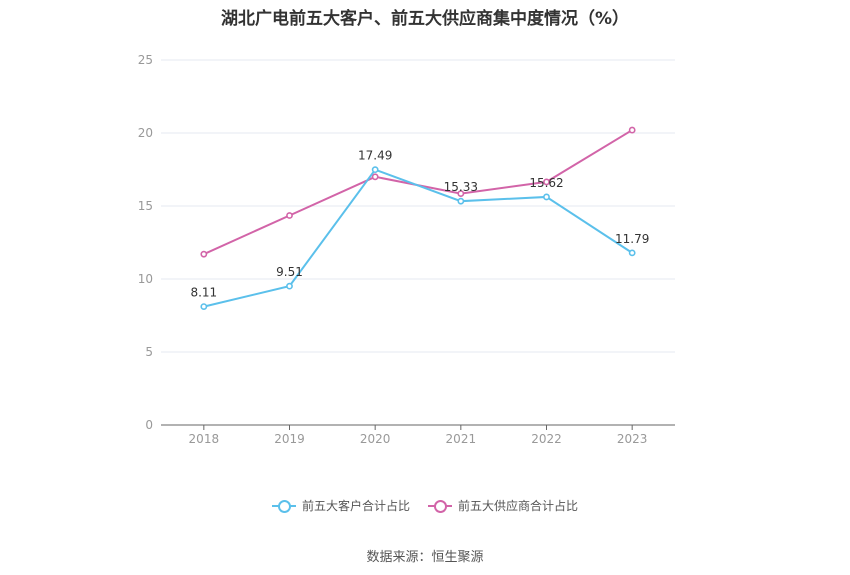 The image size is (850, 575). I want to click on y-tick-label: 15, so click(145, 206).